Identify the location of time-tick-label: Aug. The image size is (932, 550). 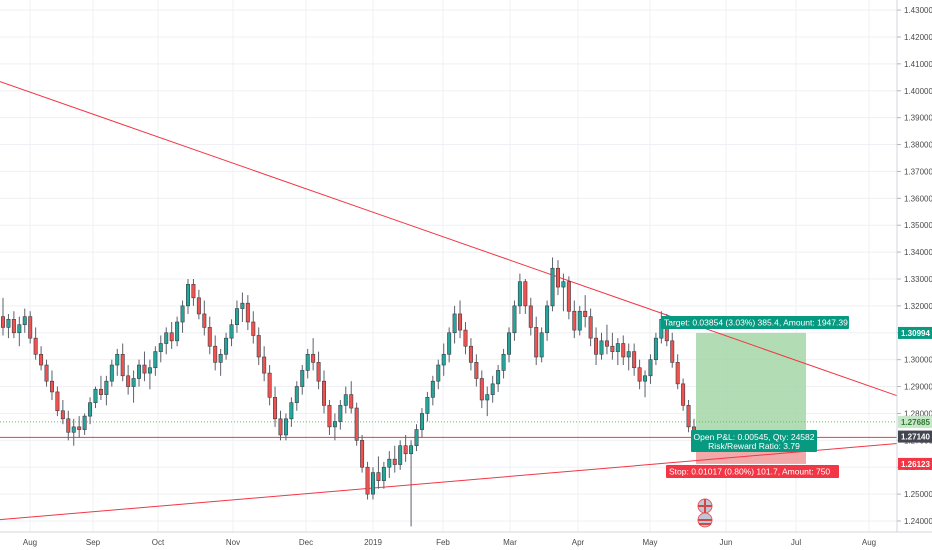
(869, 542).